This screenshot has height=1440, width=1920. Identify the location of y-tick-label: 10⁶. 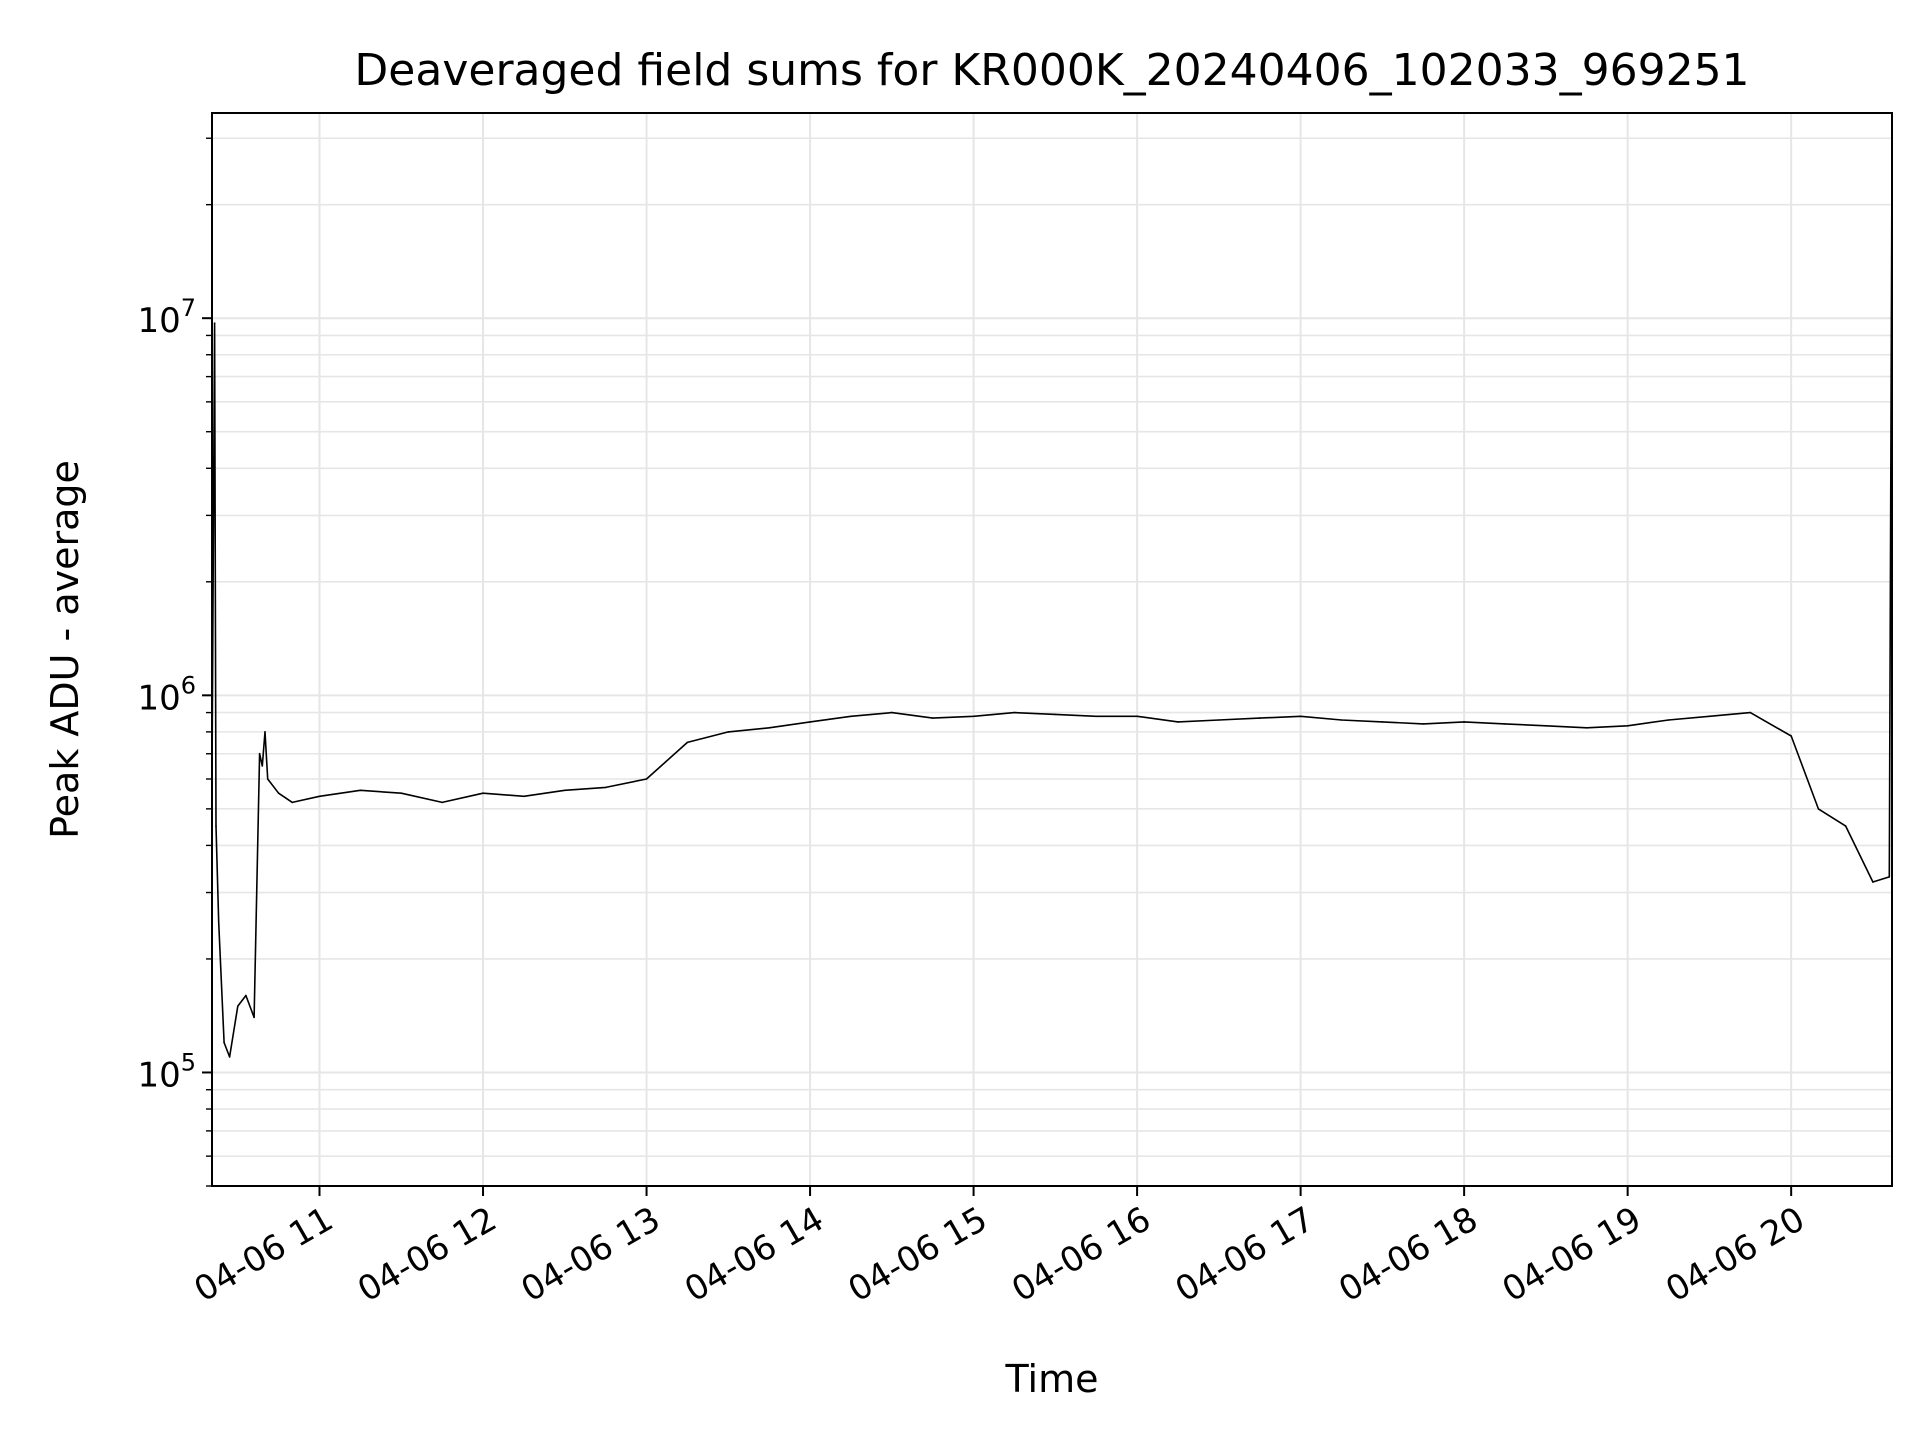
(166, 694).